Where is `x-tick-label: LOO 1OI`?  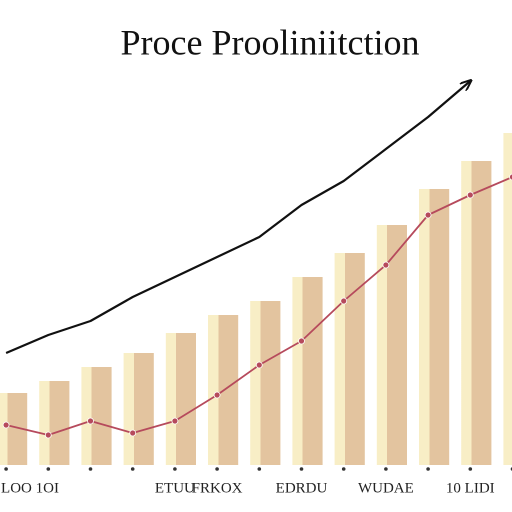
x-tick-label: LOO 1OI is located at coordinates (30, 488).